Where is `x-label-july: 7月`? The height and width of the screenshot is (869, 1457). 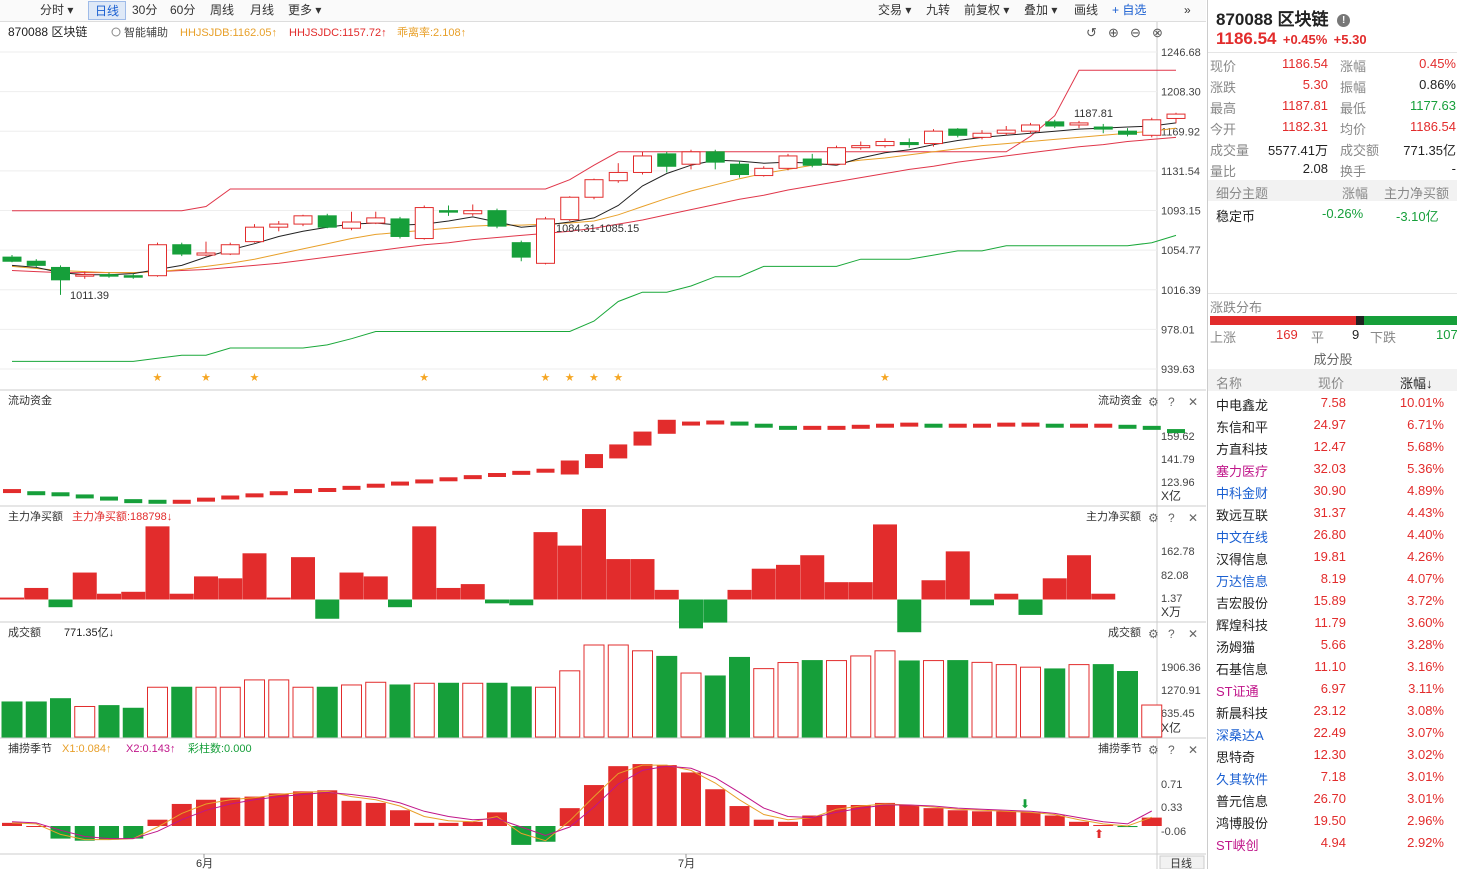 x-label-july: 7月 is located at coordinates (686, 863).